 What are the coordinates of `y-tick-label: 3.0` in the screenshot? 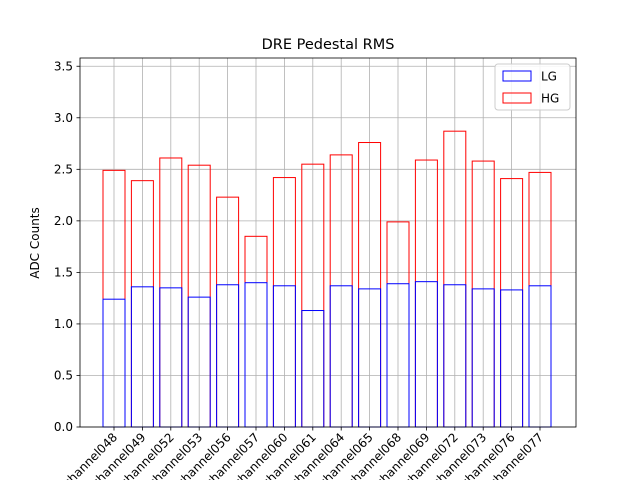 It's located at (63, 118).